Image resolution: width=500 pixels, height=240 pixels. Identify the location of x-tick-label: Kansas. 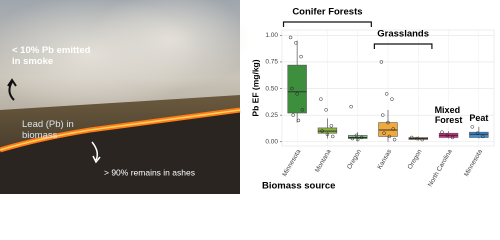
(384, 159).